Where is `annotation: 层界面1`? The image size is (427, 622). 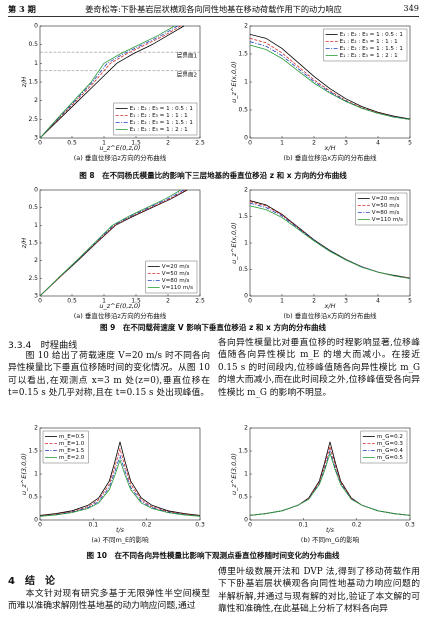
annotation: 层界面1 is located at coordinates (187, 56).